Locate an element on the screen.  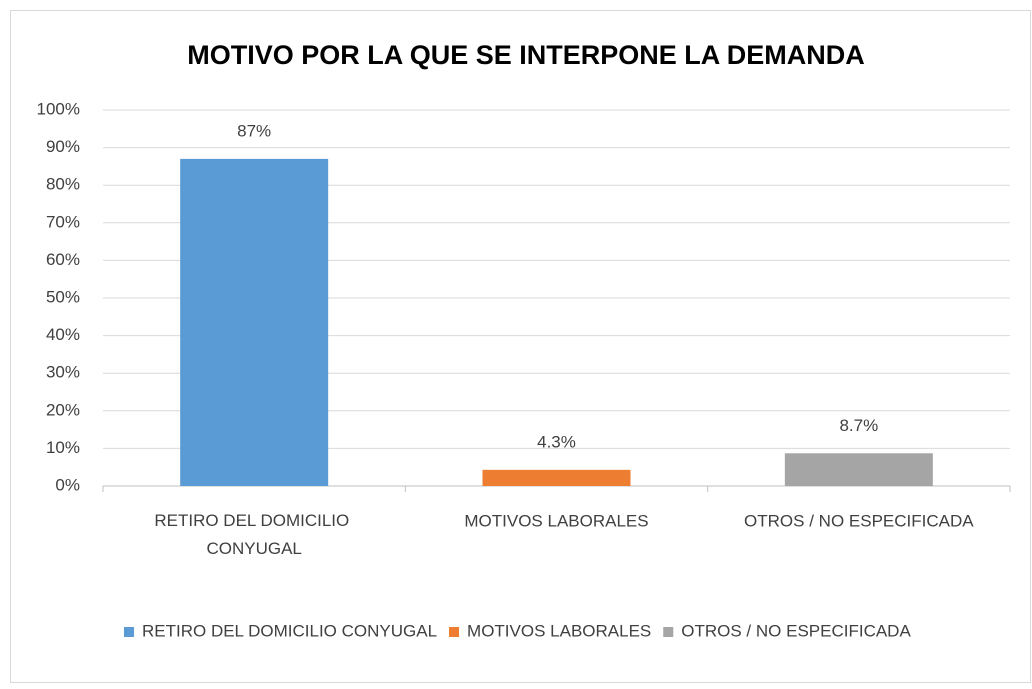
y-tick-label: 10% is located at coordinates (63, 447).